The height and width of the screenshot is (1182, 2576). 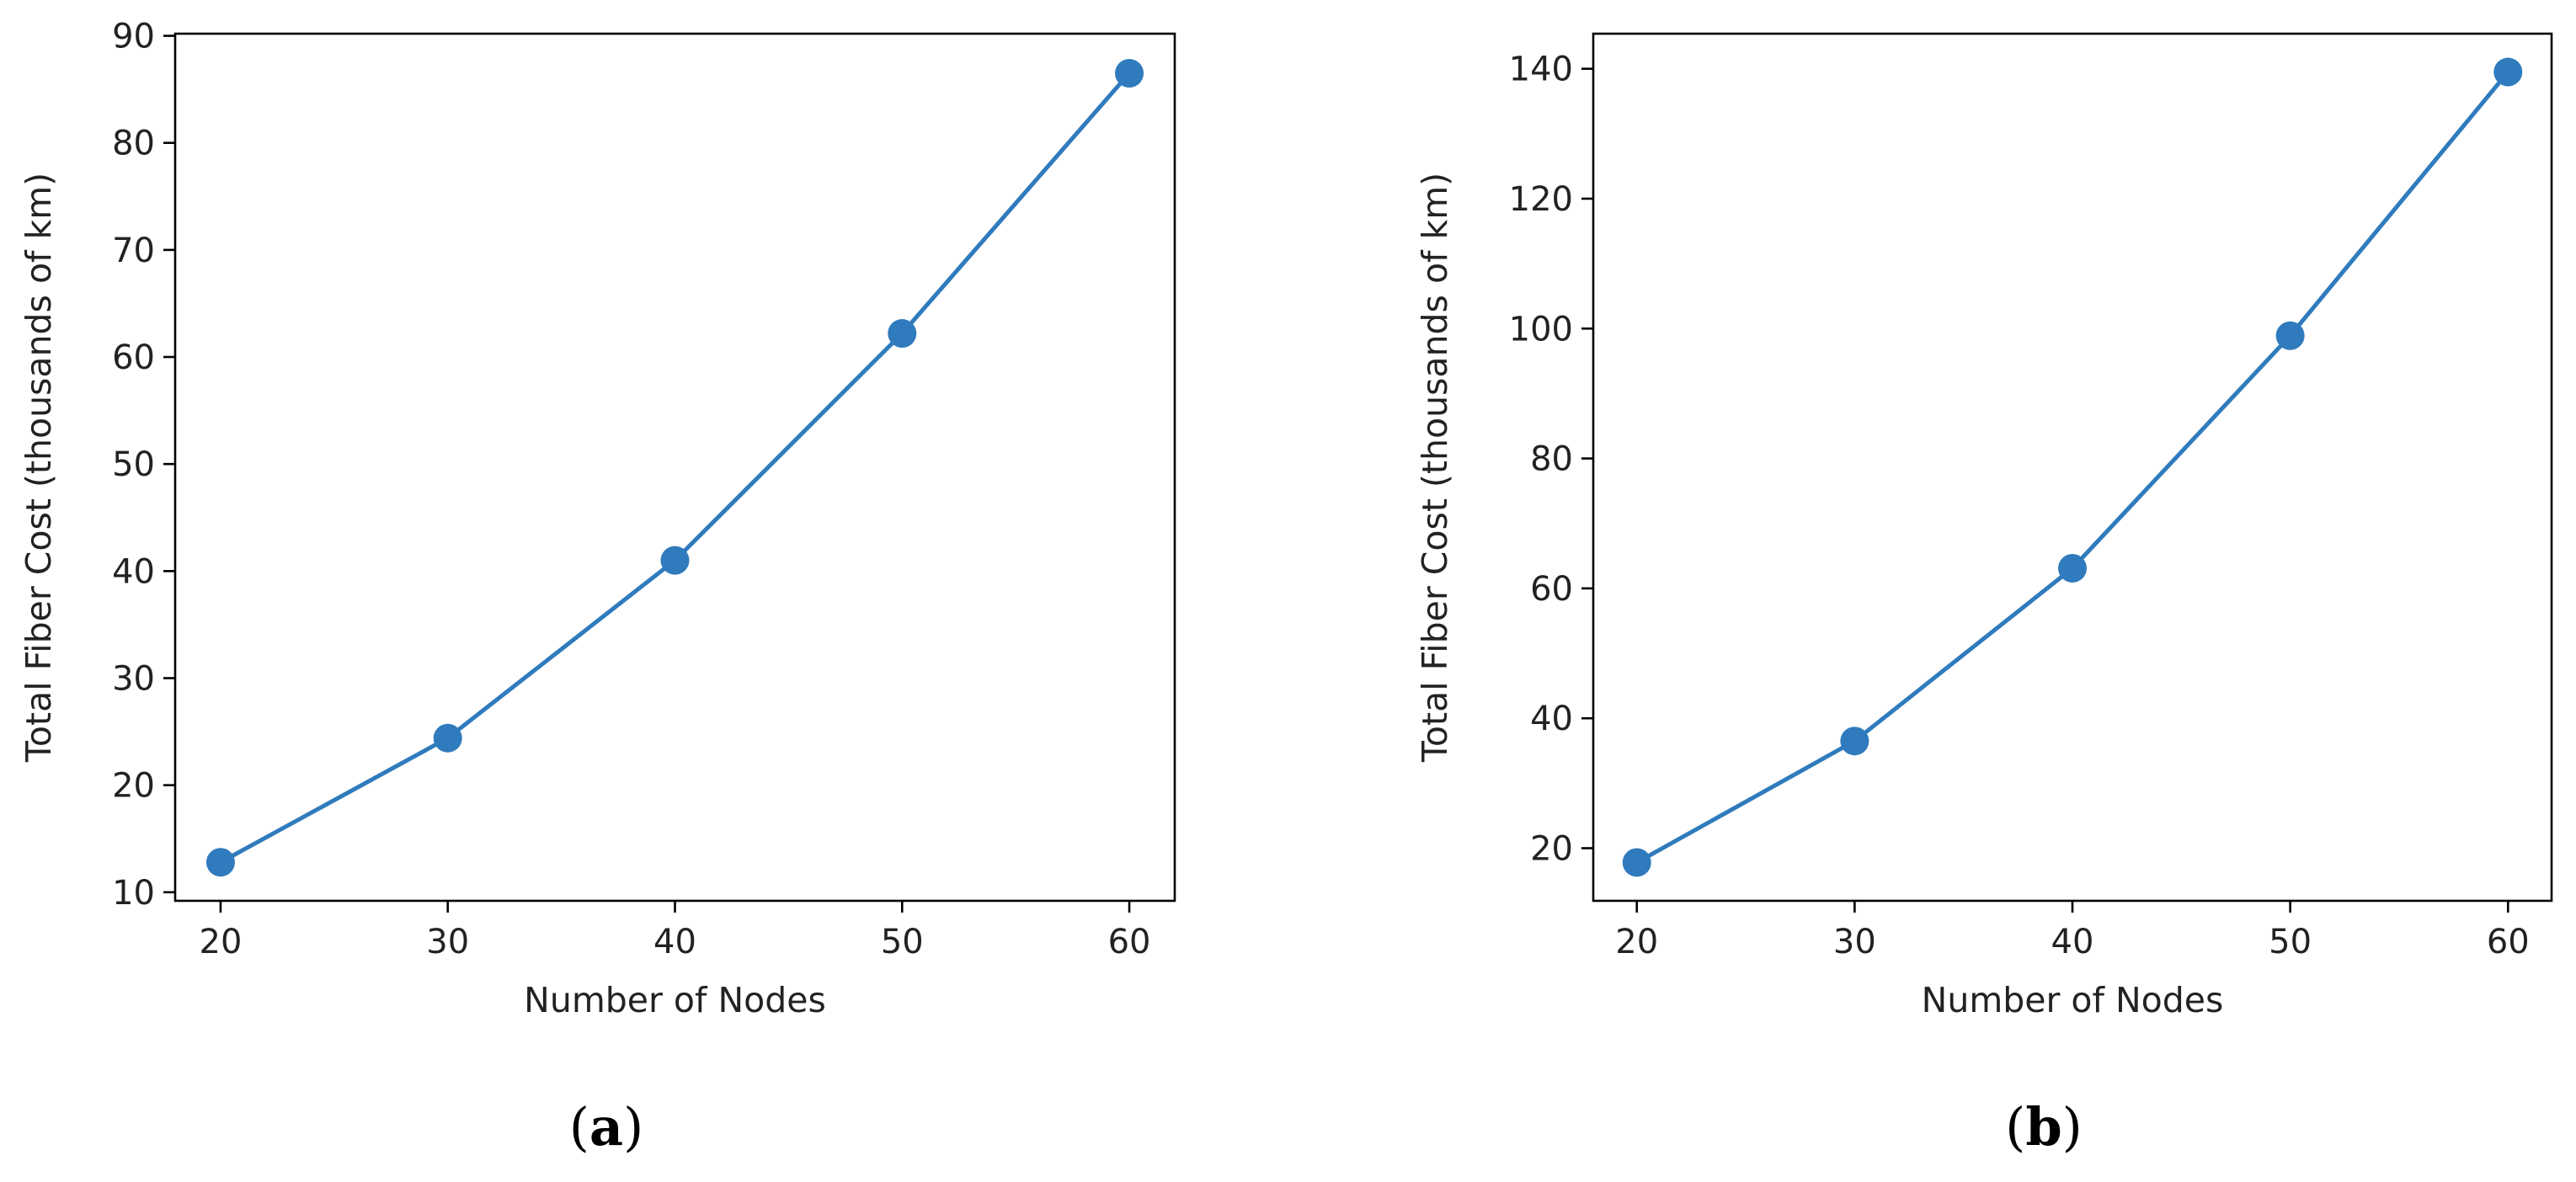 What do you see at coordinates (1541, 329) in the screenshot?
I see `y-tick-label: 100` at bounding box center [1541, 329].